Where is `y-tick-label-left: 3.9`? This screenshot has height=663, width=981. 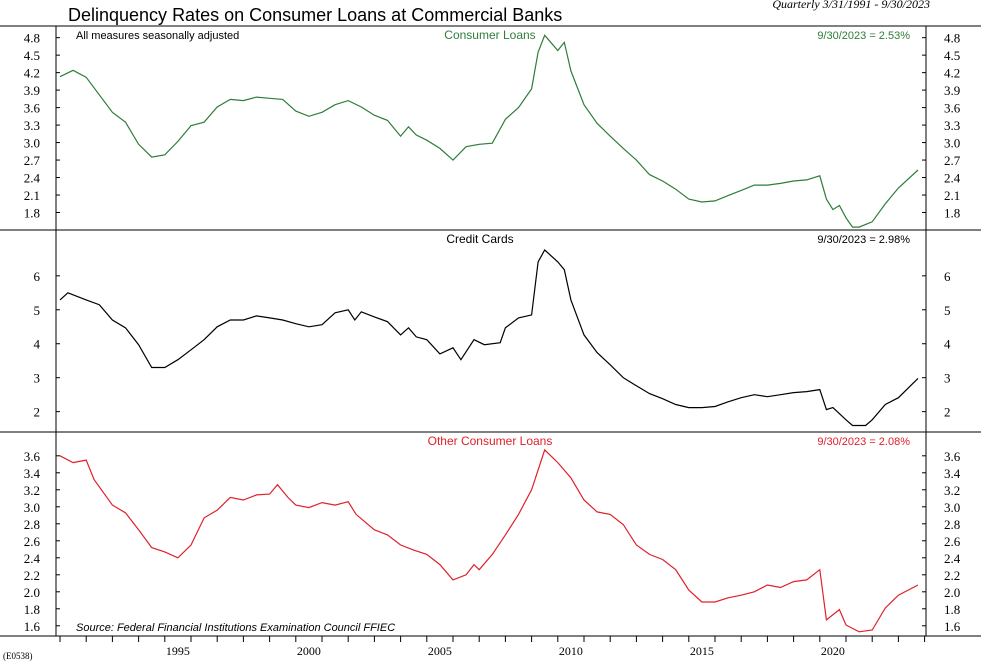 y-tick-label-left: 3.9 is located at coordinates (32, 90).